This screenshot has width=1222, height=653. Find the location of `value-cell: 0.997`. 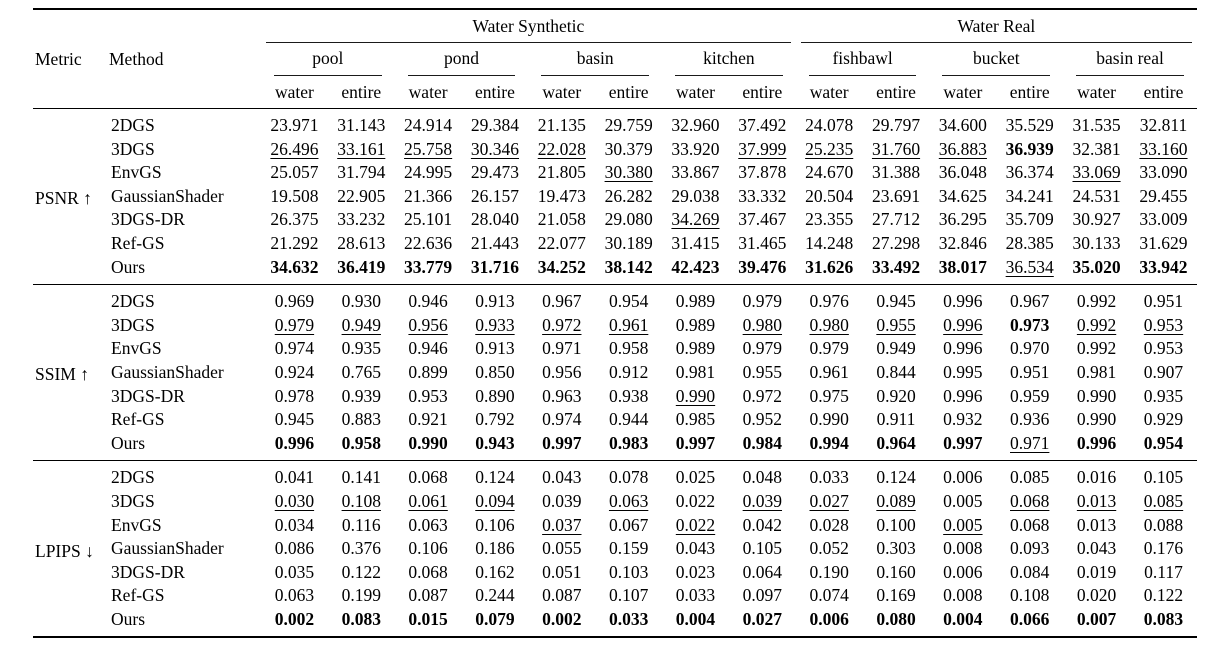

value-cell: 0.997 is located at coordinates (695, 442).